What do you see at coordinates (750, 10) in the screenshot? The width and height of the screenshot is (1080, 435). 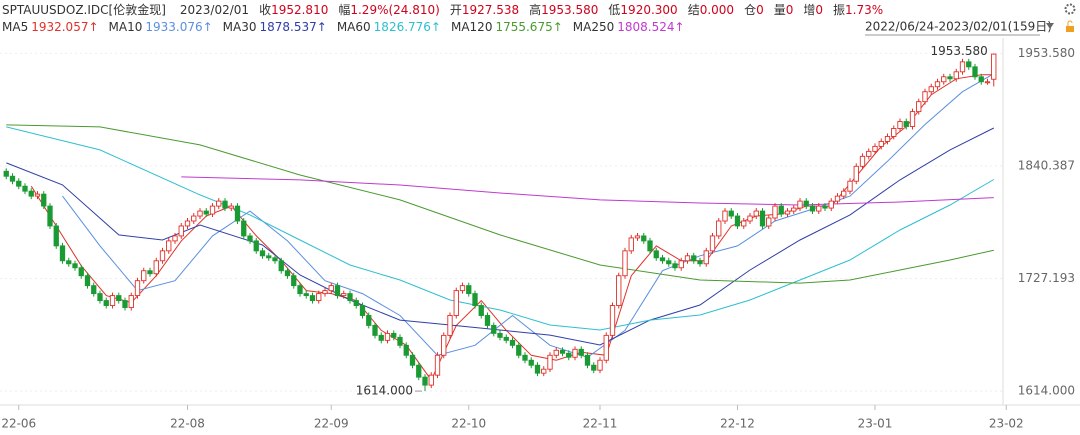 I see `field-label: 仓` at bounding box center [750, 10].